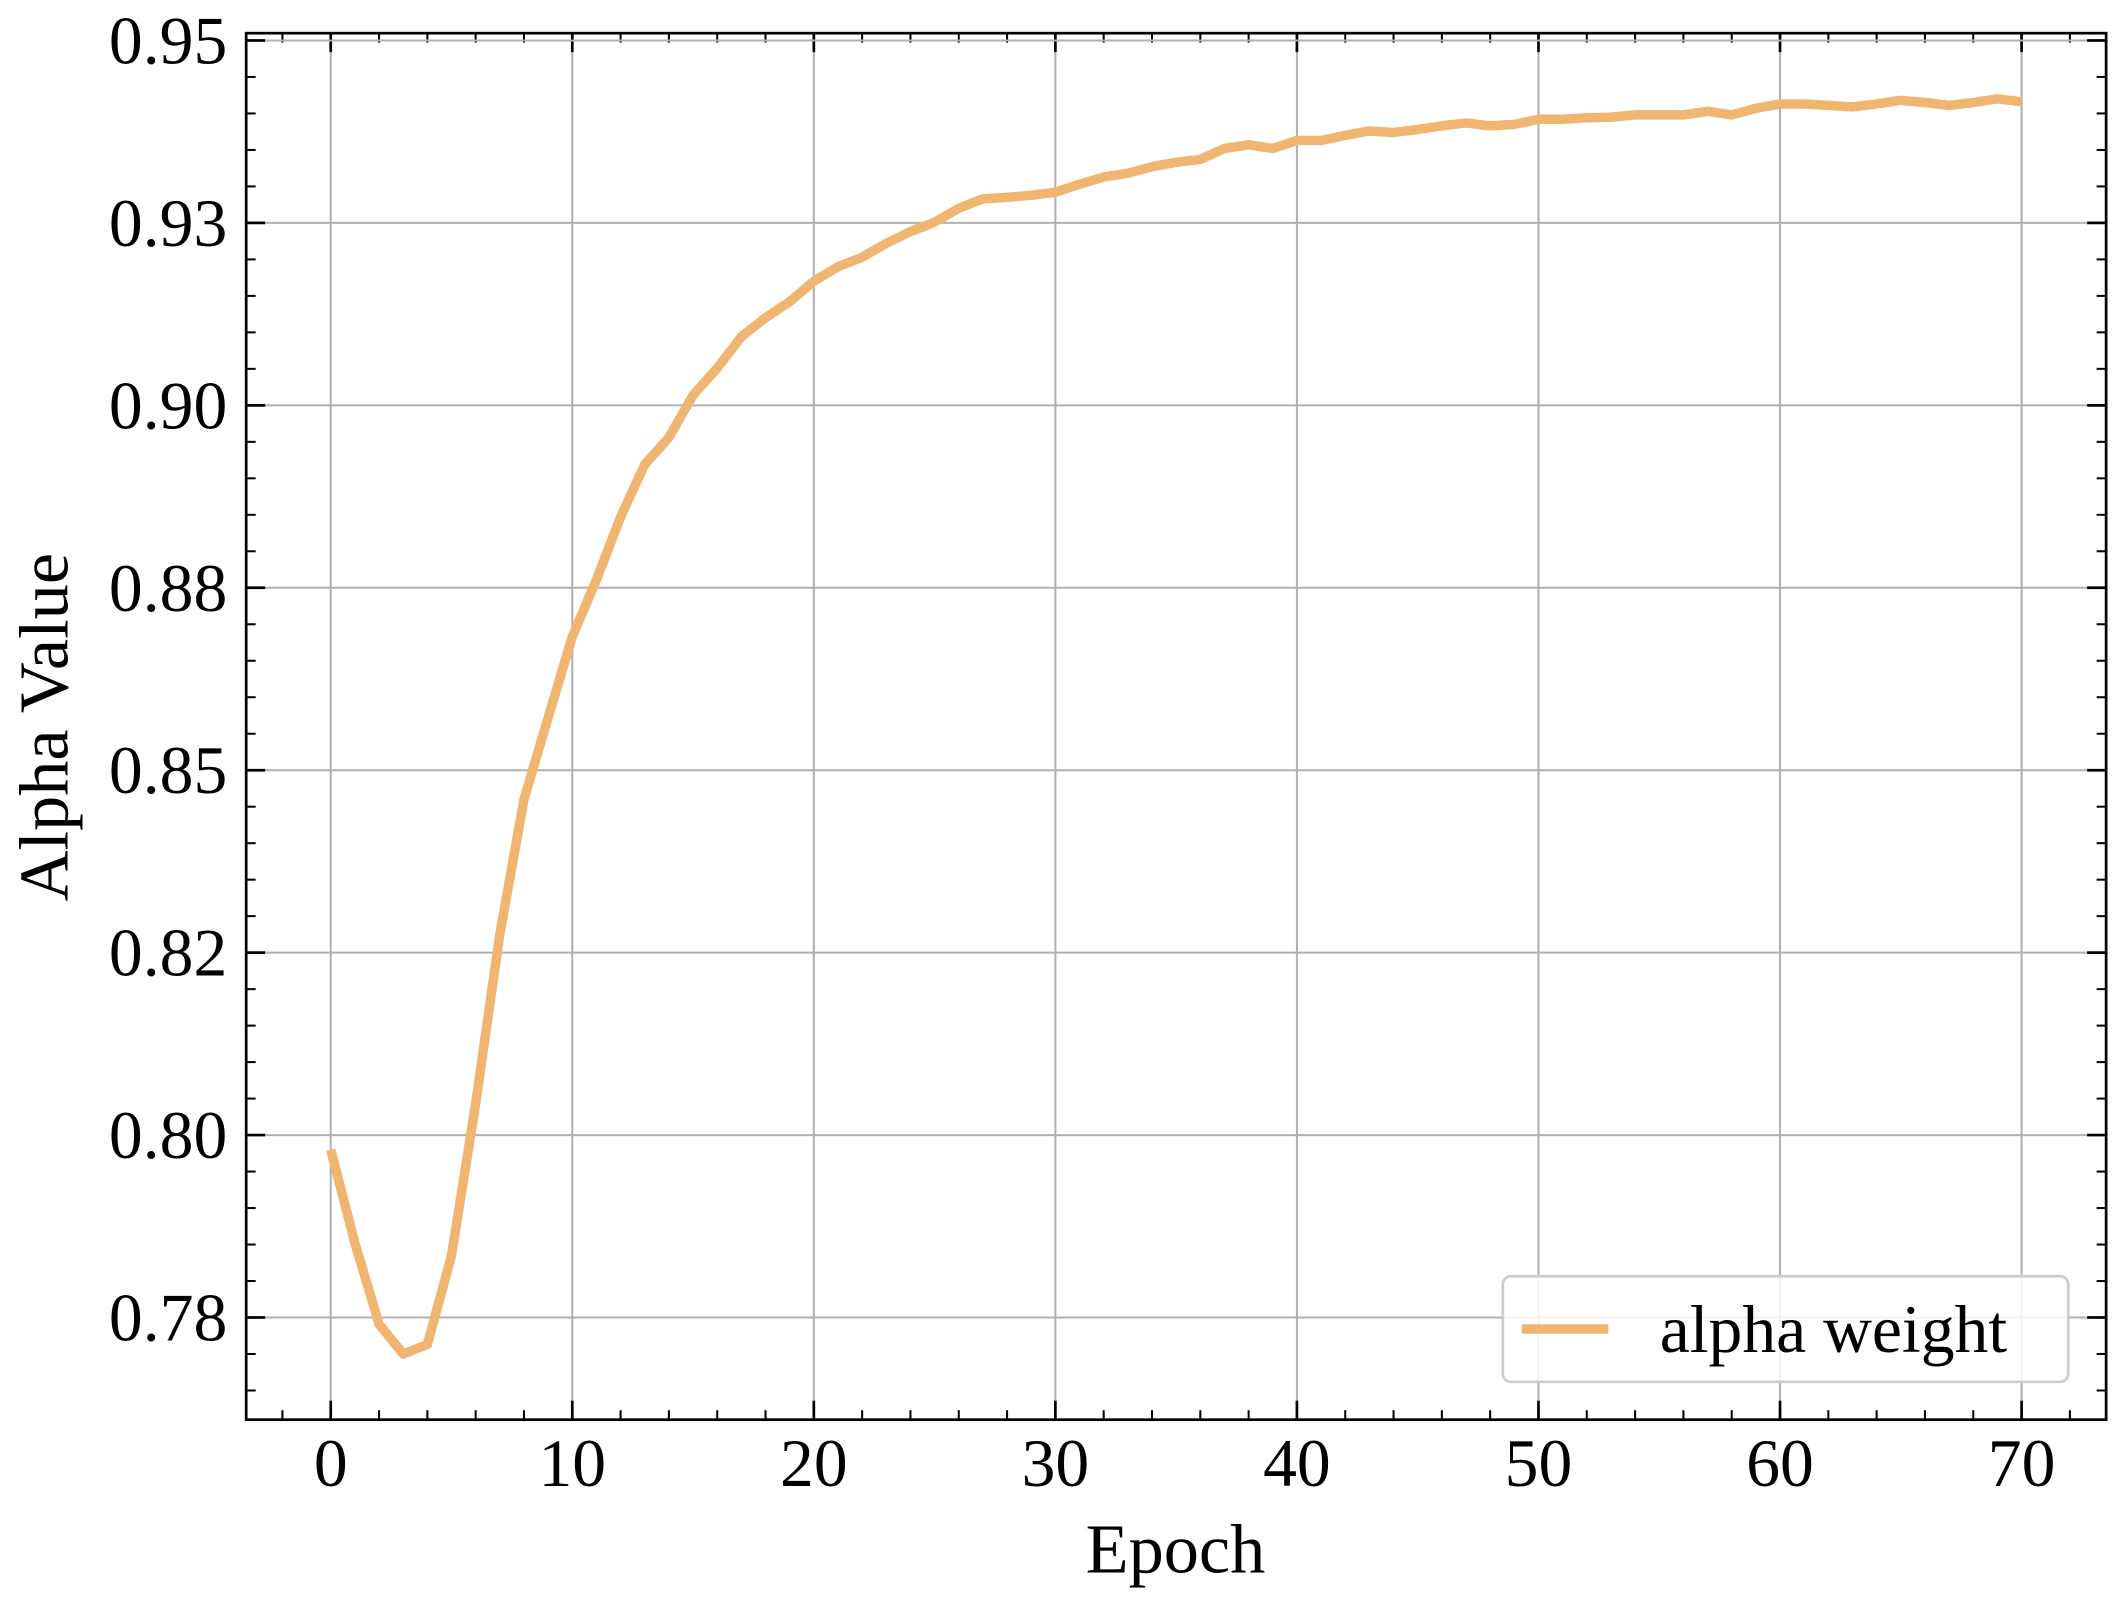  I want to click on legend: alpha weight, so click(1785, 1329).